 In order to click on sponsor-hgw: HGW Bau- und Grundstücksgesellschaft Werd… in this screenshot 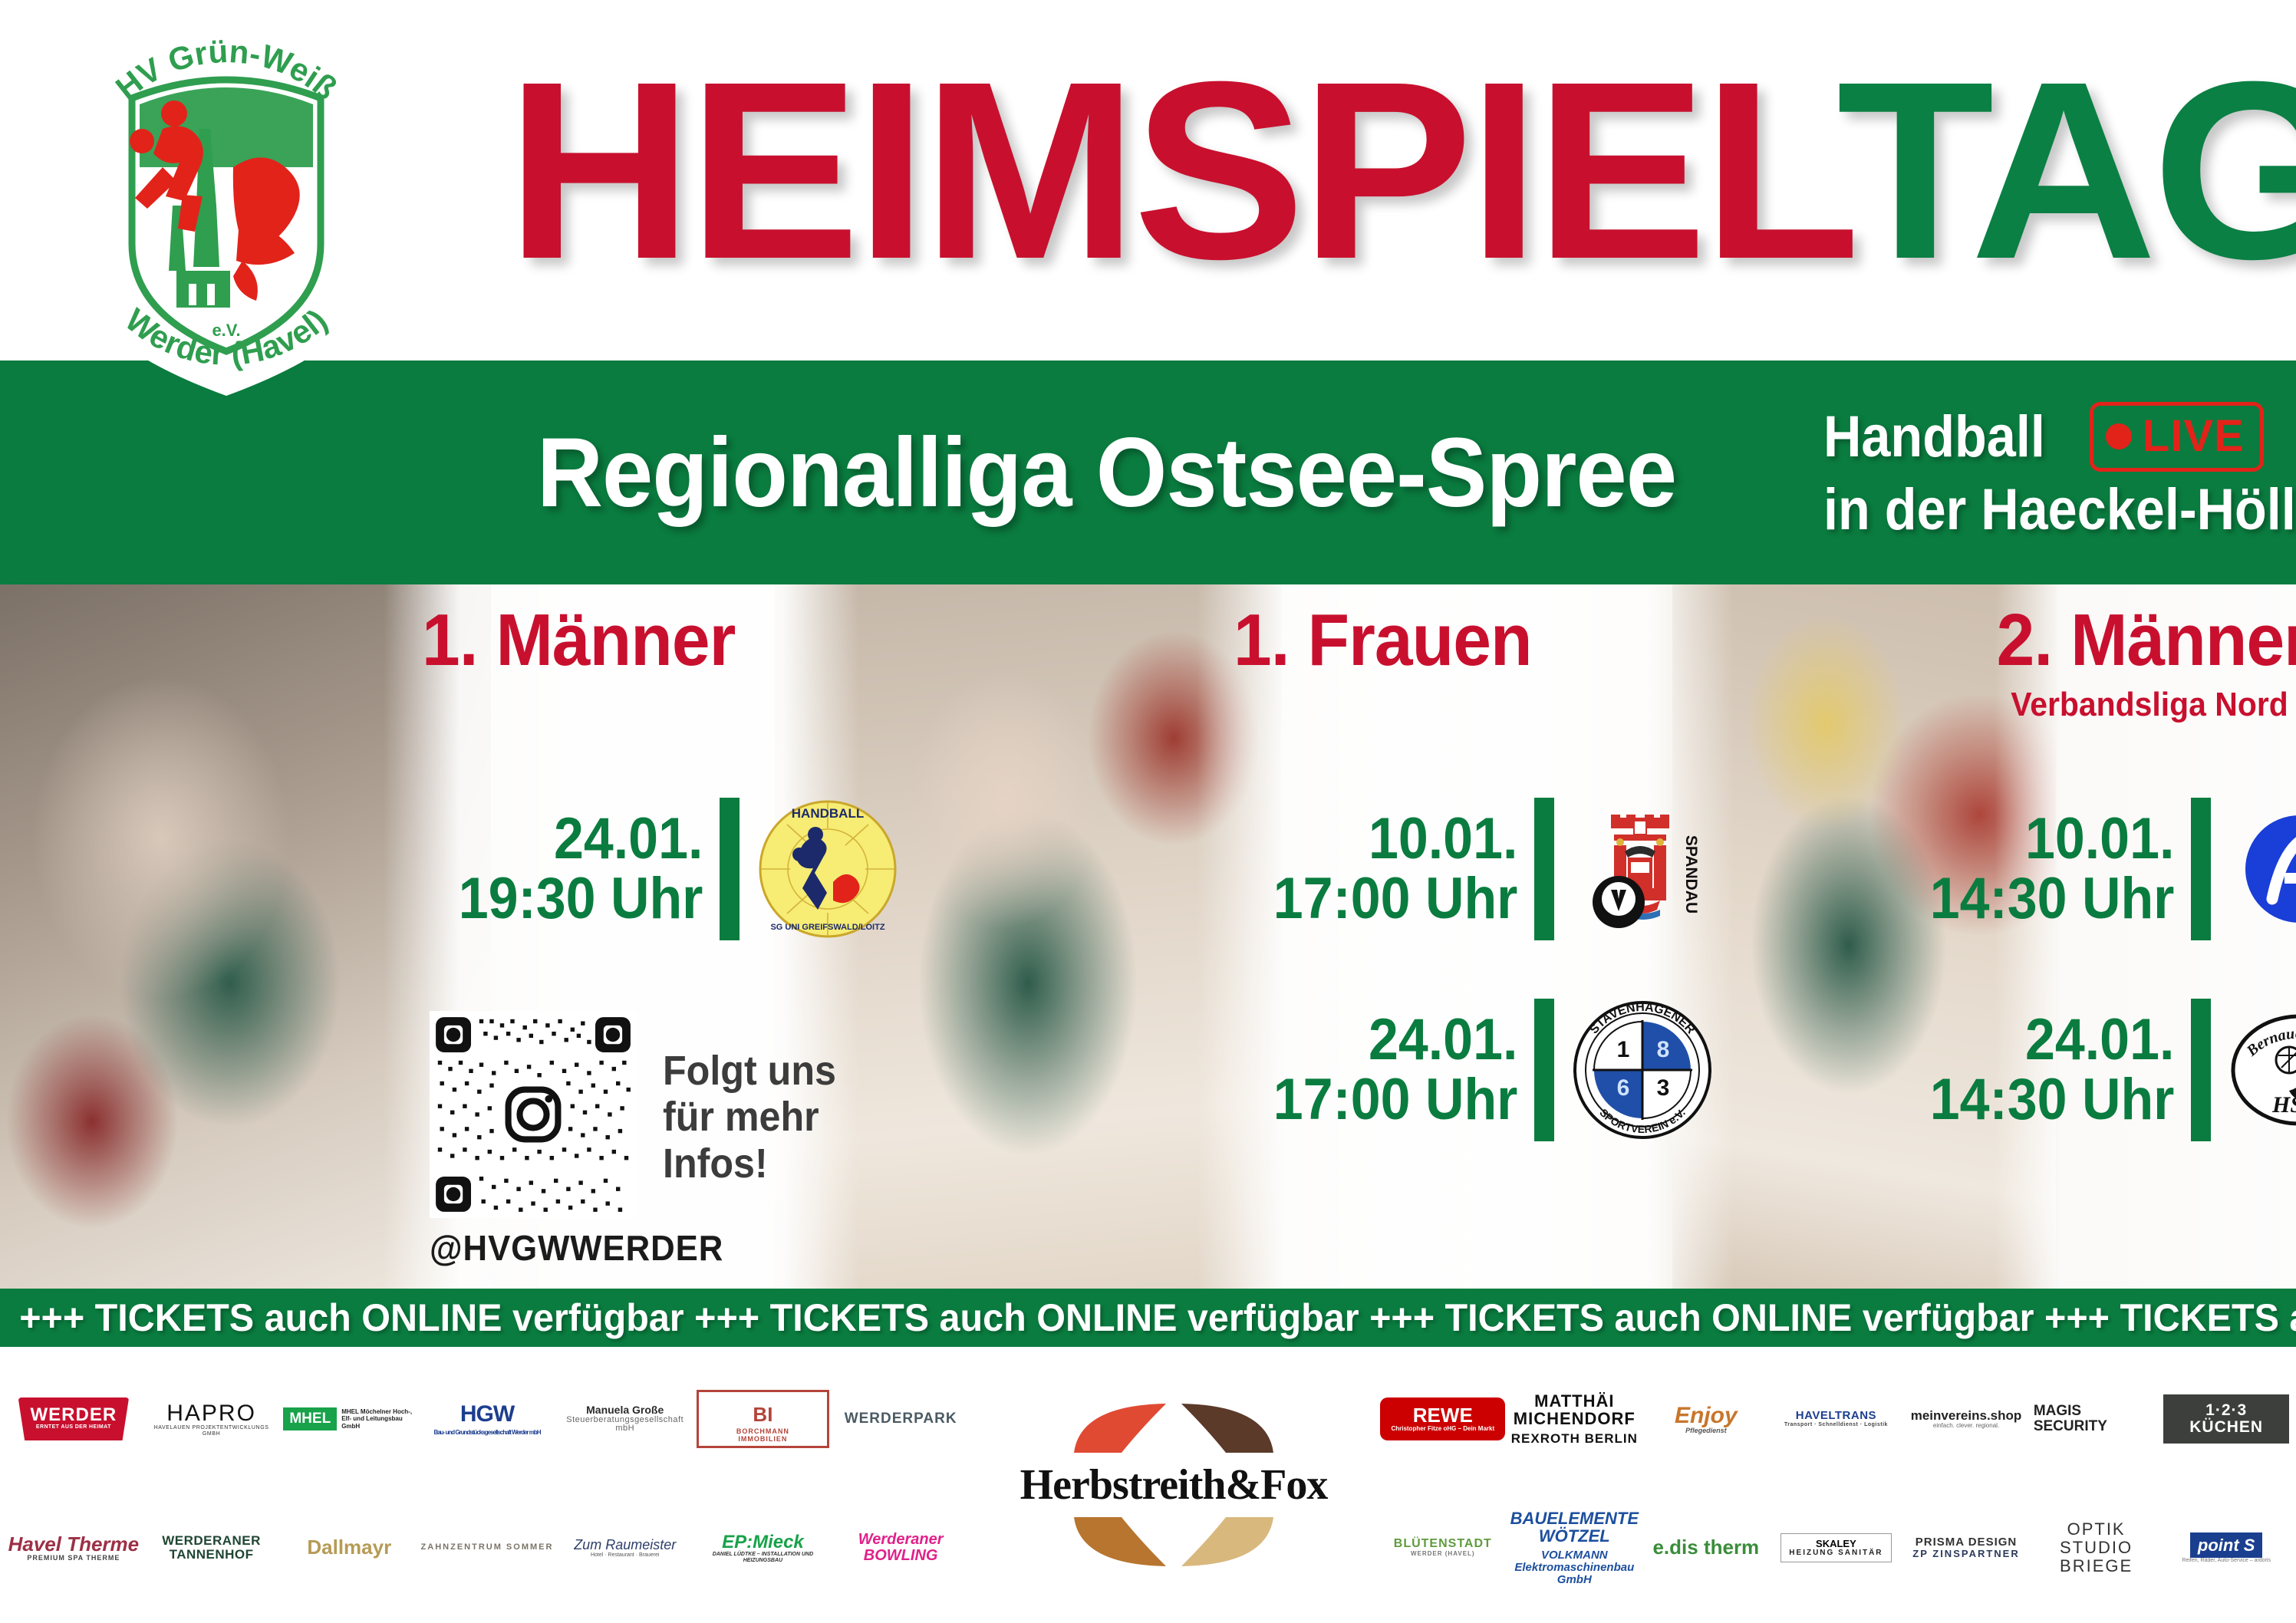, I will do `click(487, 1419)`.